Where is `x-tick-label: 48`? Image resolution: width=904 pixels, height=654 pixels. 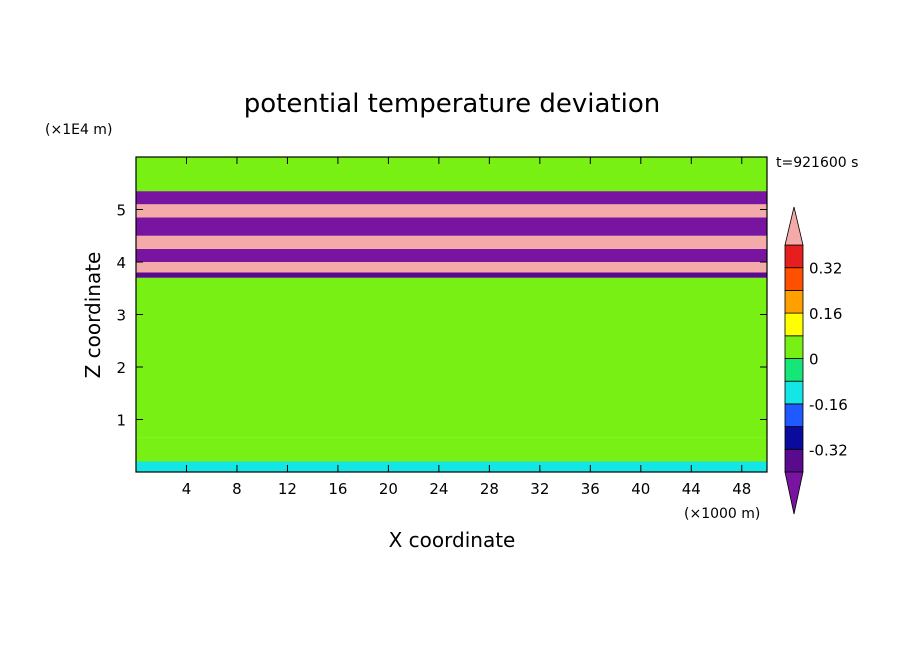 x-tick-label: 48 is located at coordinates (741, 489).